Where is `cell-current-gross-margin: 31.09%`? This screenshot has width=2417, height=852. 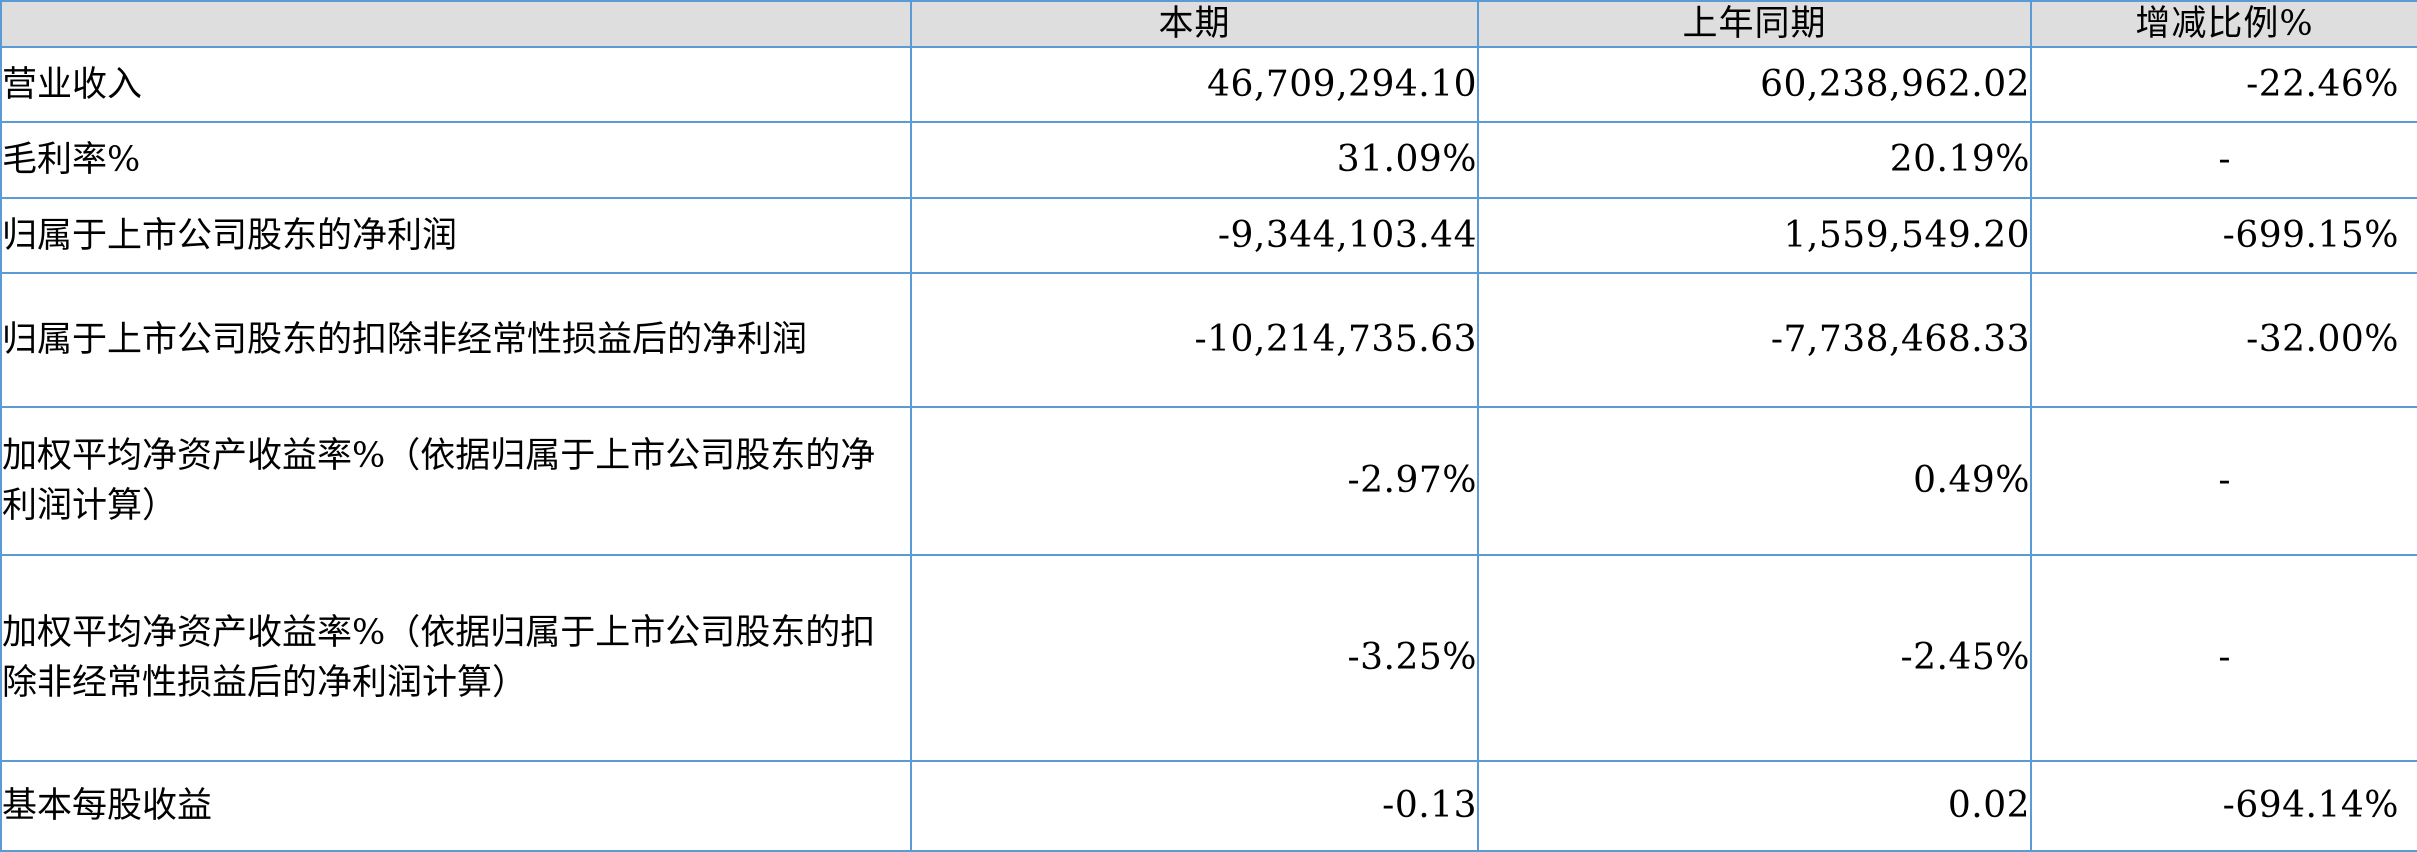 cell-current-gross-margin: 31.09% is located at coordinates (1194, 160).